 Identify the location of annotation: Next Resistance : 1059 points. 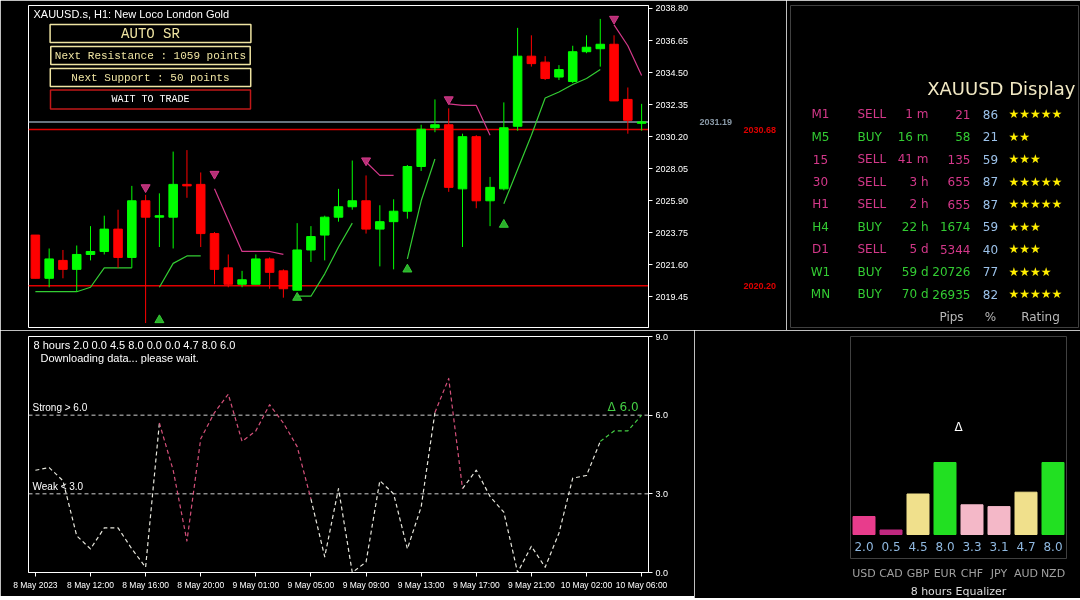
(150, 55).